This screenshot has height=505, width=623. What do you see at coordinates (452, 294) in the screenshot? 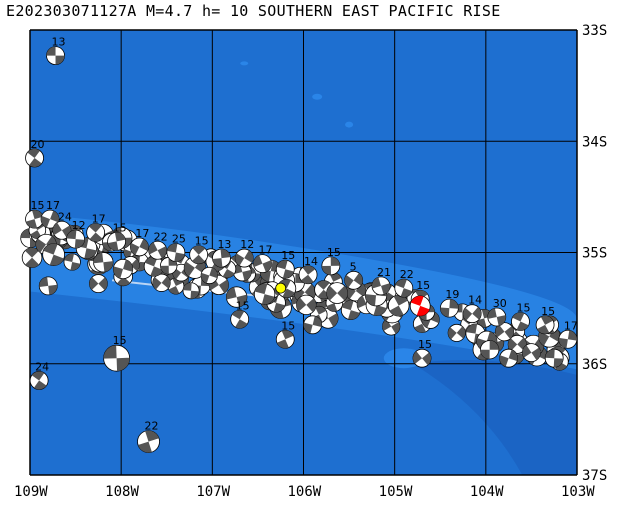
I see `magnitude-label: 19` at bounding box center [452, 294].